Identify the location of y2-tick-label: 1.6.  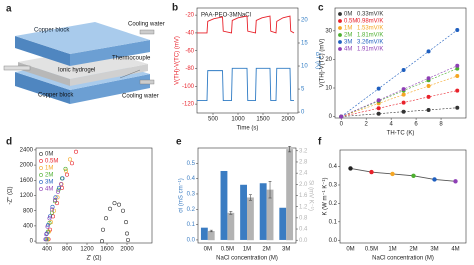
(303, 196).